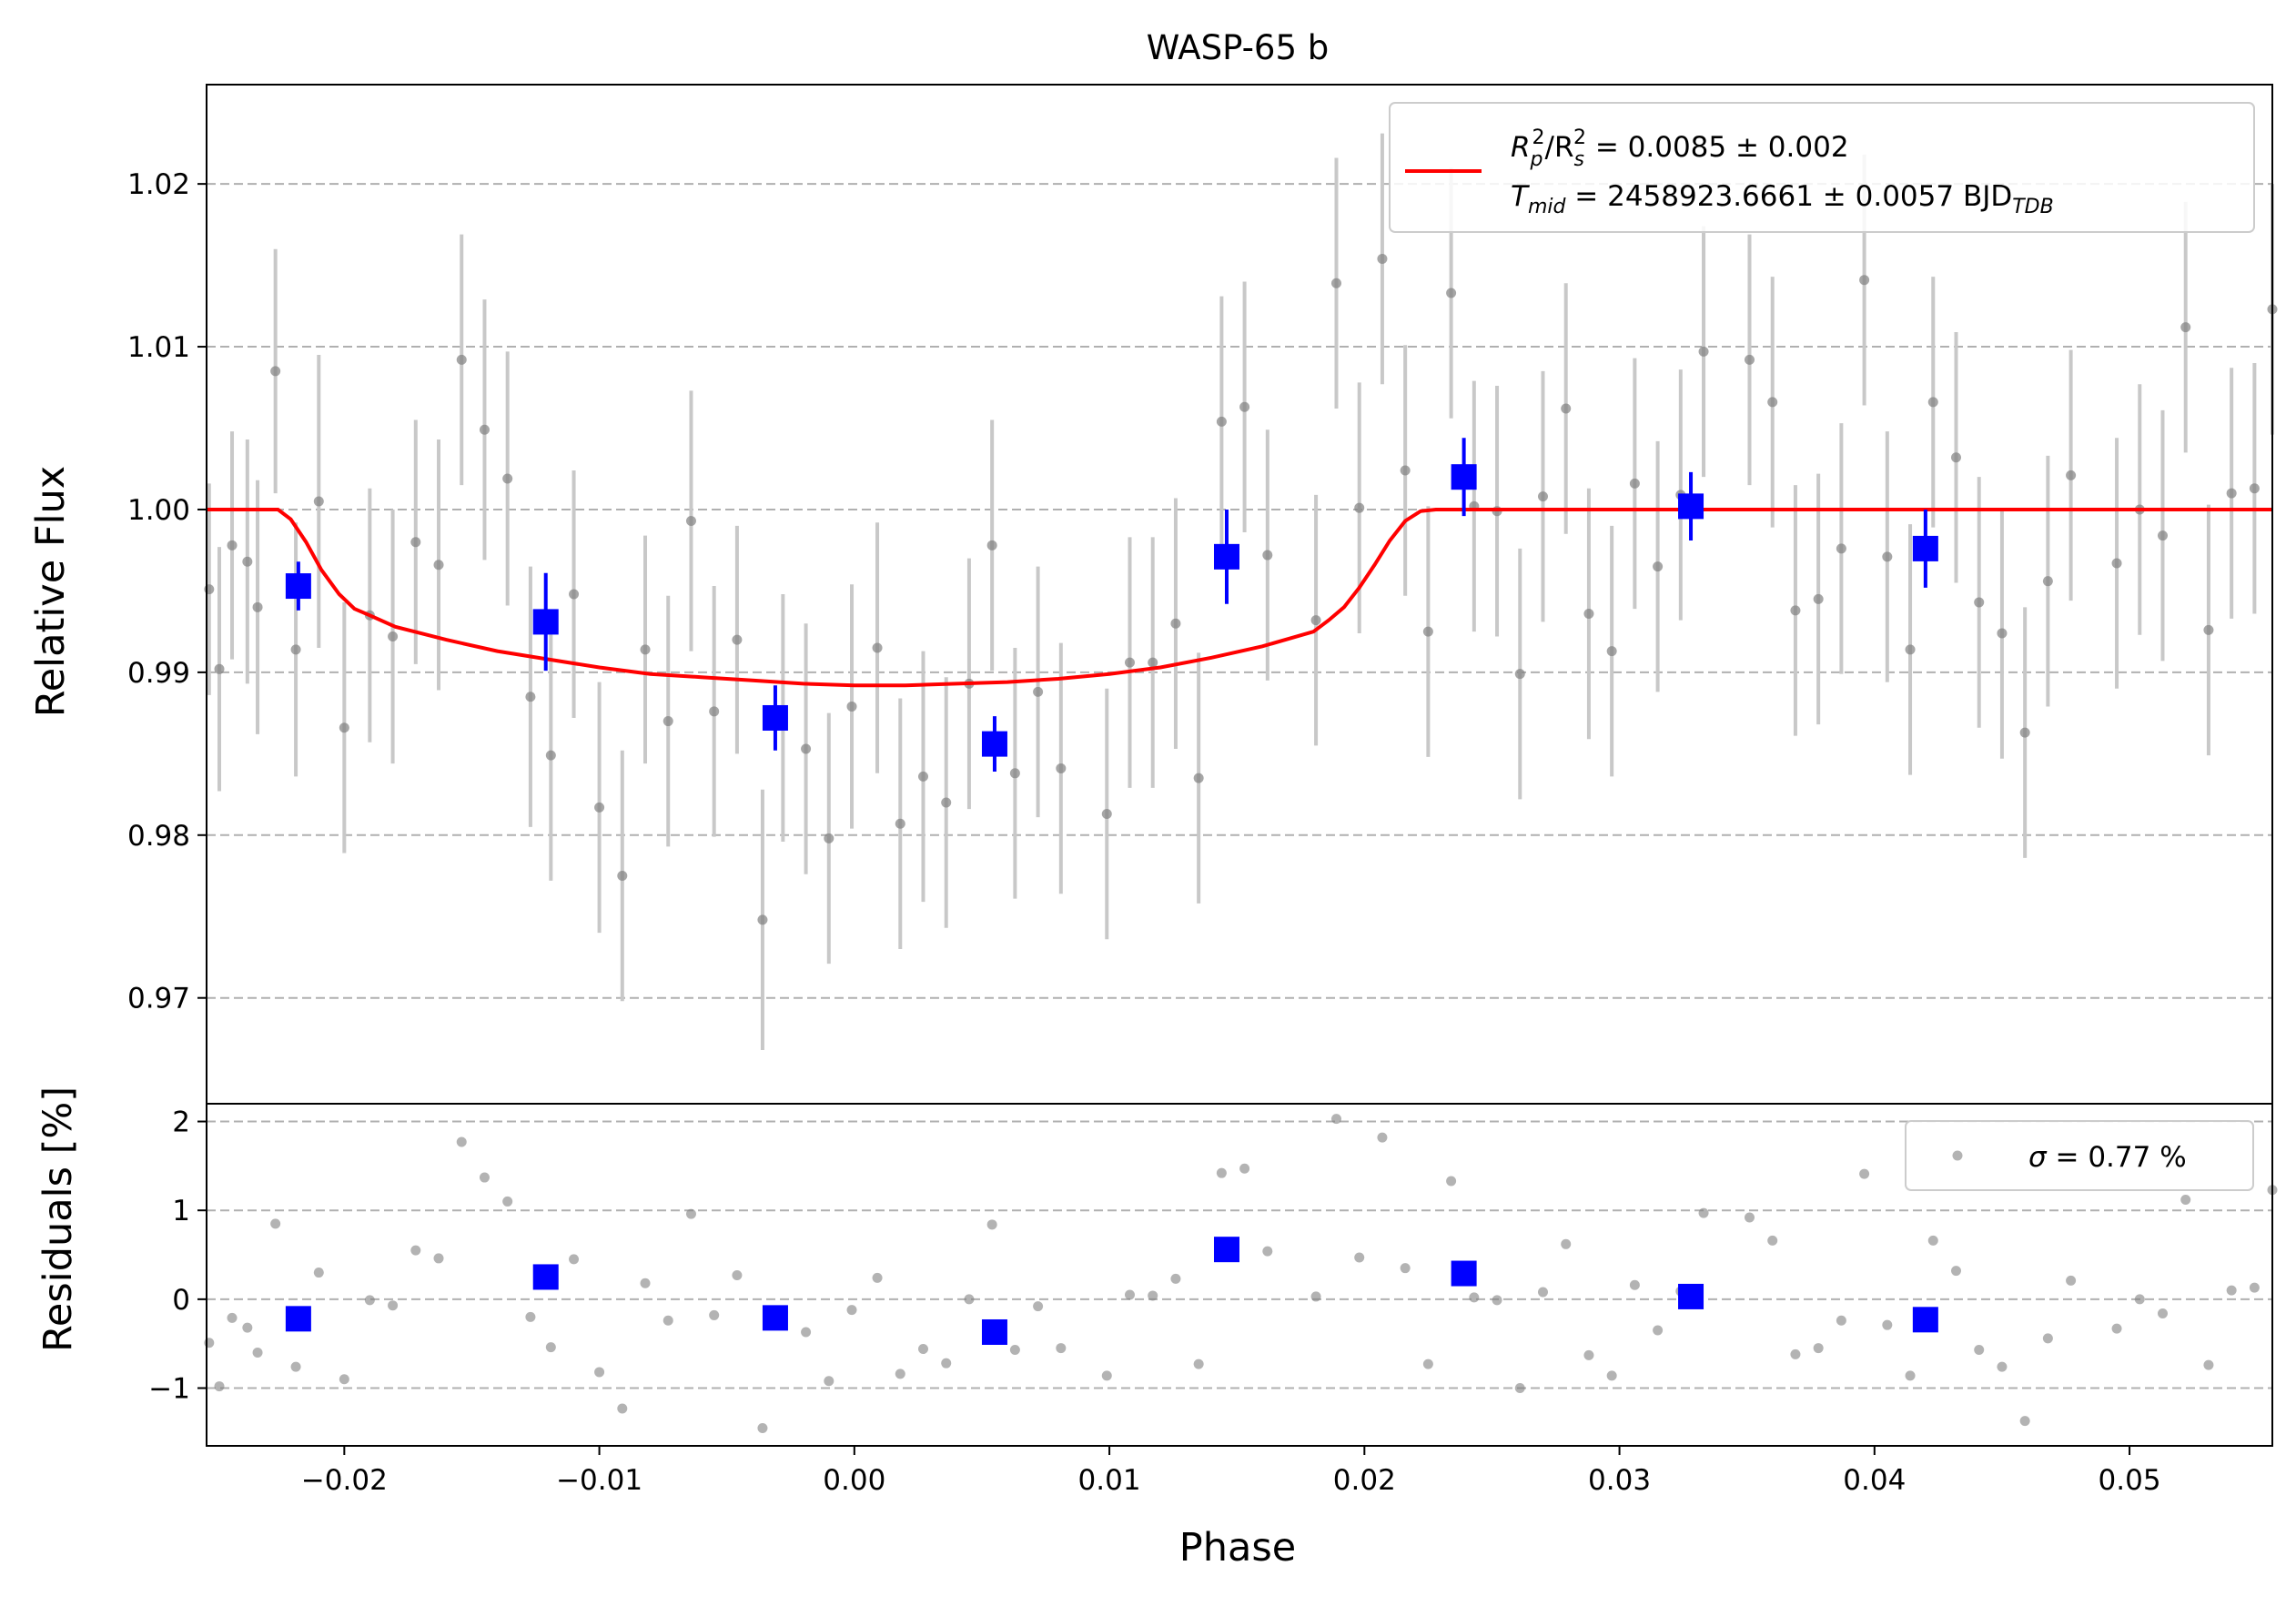  I want to click on x-tick-label: −0.01, so click(599, 1480).